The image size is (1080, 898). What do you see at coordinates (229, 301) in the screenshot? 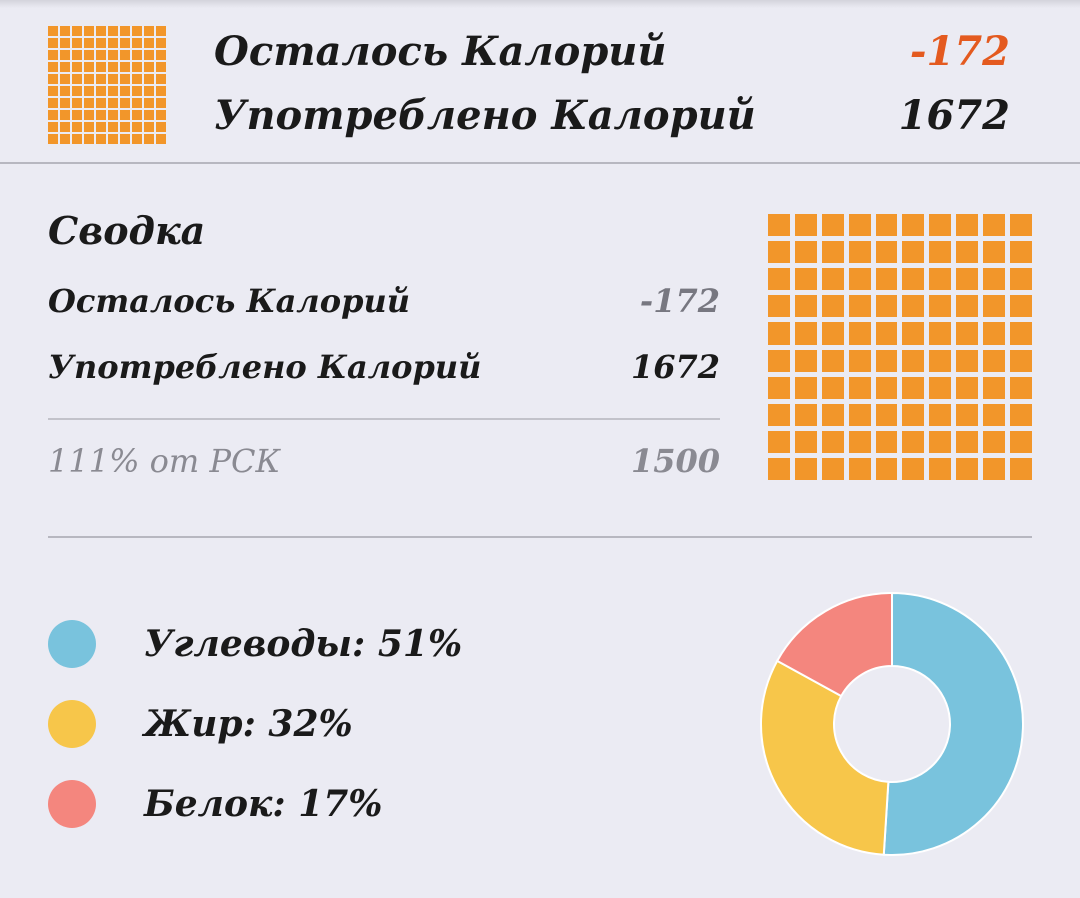
I see `summary-remaining-label: Осталось Калорий` at bounding box center [229, 301].